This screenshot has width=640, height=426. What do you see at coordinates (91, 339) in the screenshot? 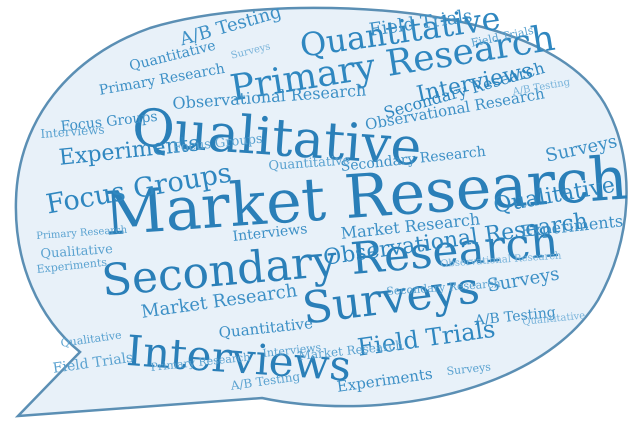
I see `word-qualitative-4: Qualitative` at bounding box center [91, 339].